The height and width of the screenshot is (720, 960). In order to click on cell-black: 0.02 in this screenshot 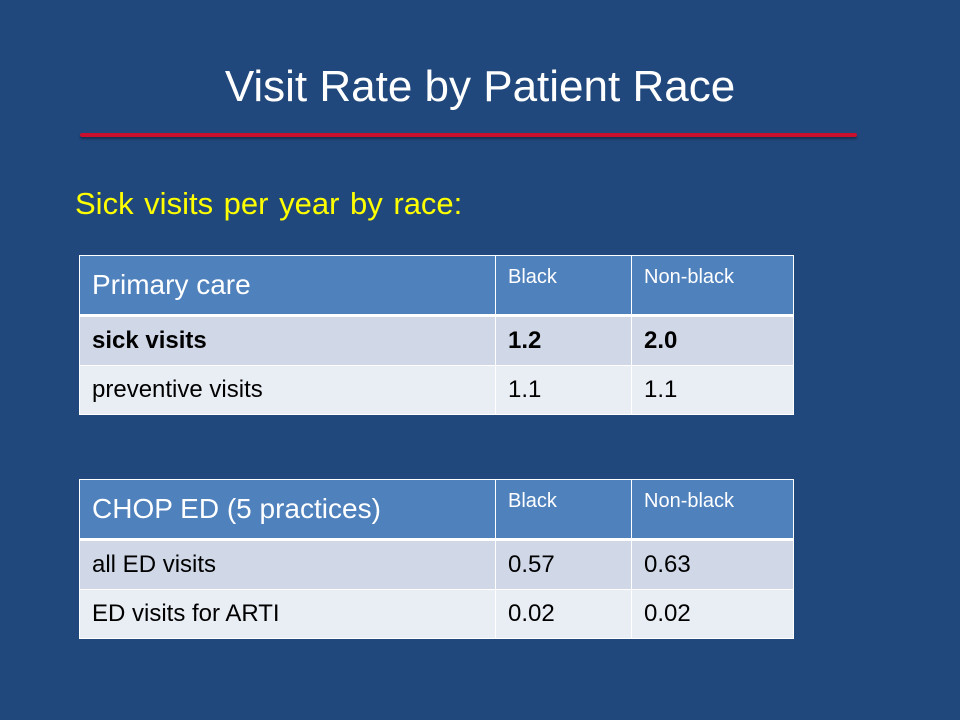, I will do `click(563, 614)`.